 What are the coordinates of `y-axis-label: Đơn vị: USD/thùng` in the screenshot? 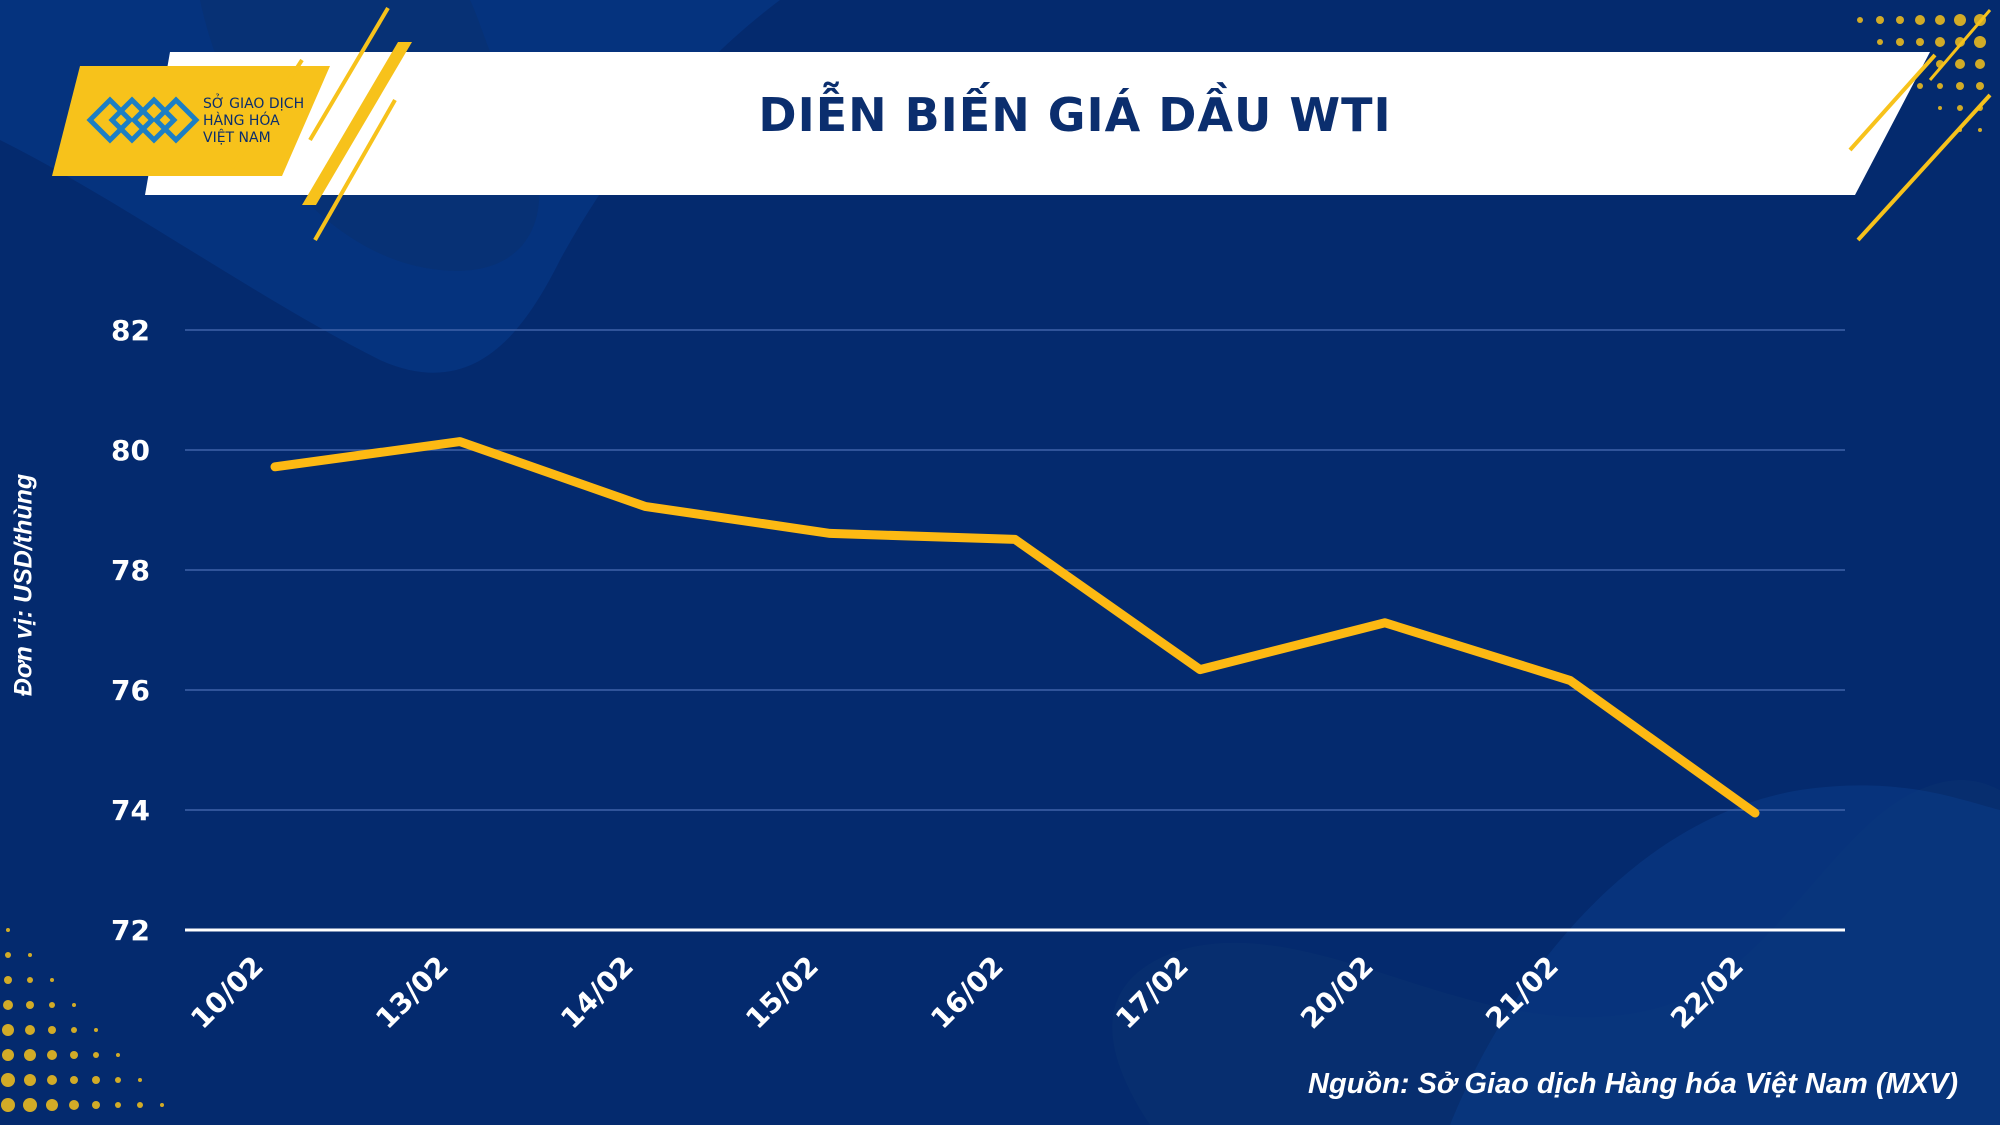 It's located at (23, 585).